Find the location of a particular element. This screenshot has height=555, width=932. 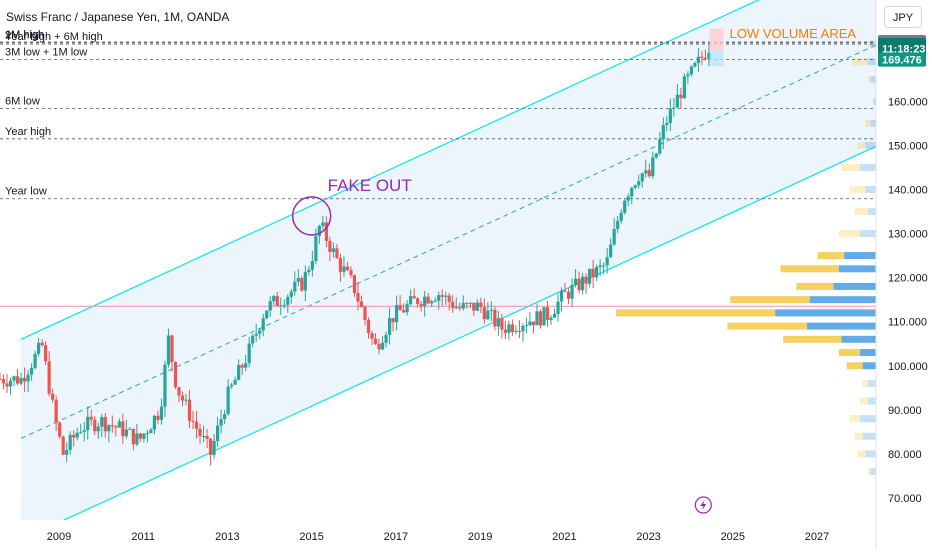

level-label: 6M low is located at coordinates (22, 101).